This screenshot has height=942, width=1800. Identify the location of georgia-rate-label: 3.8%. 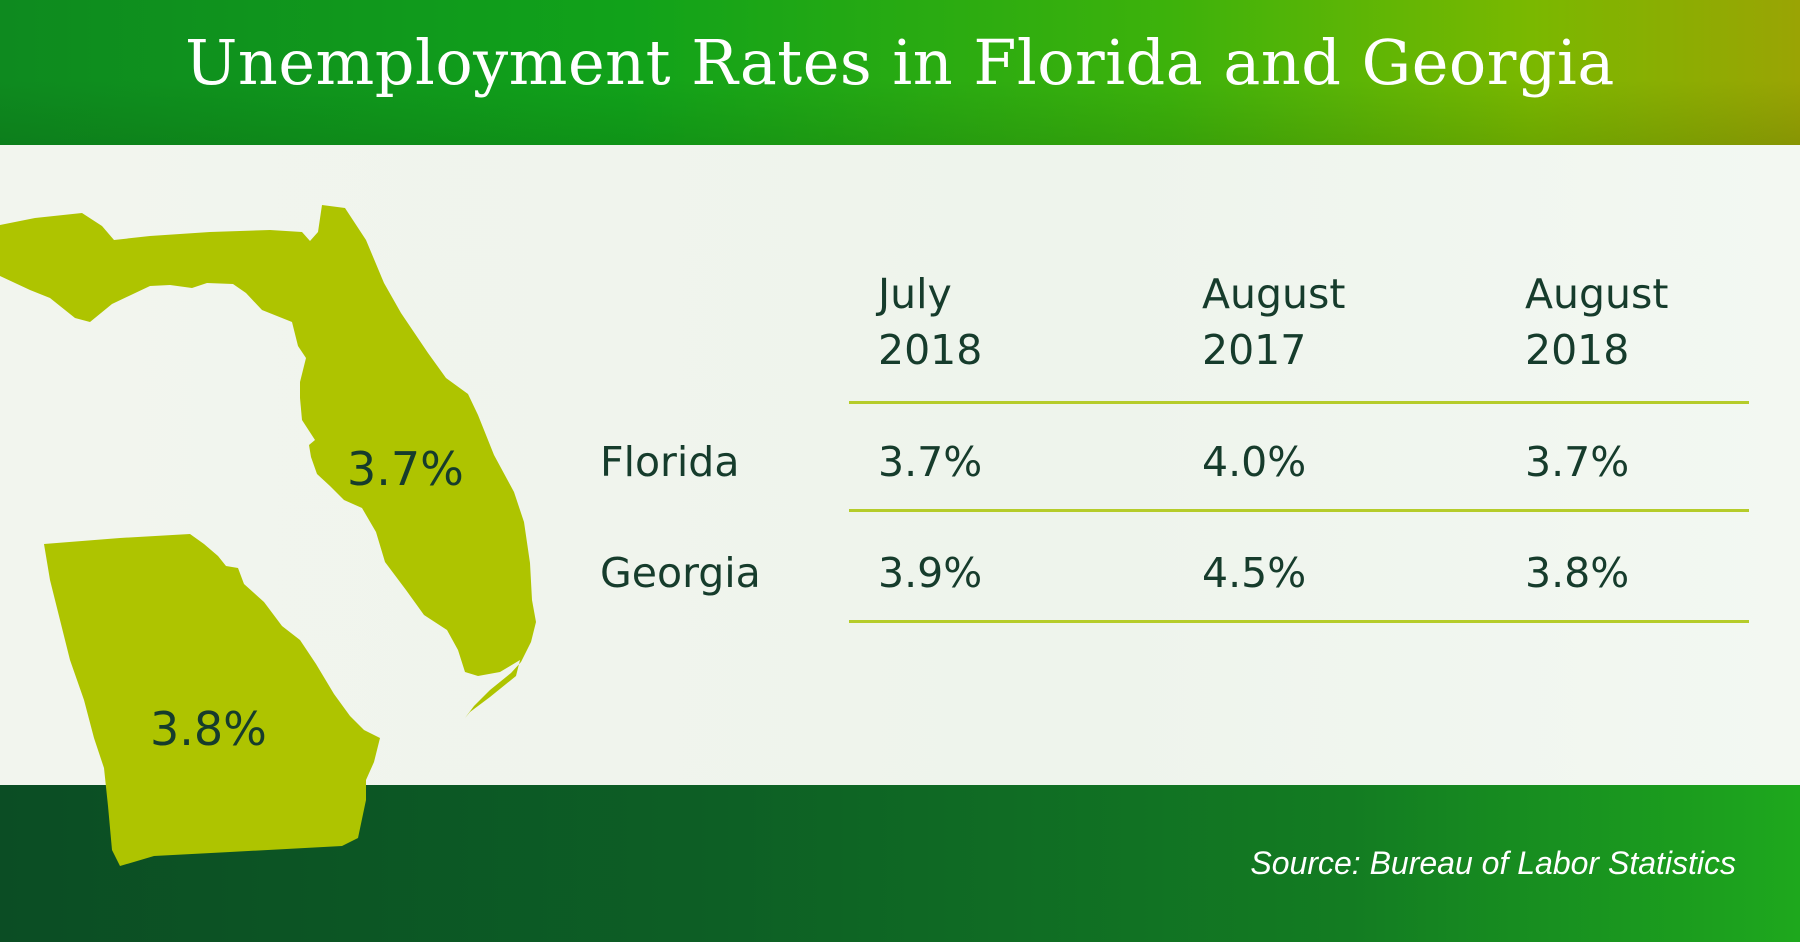
(208, 729).